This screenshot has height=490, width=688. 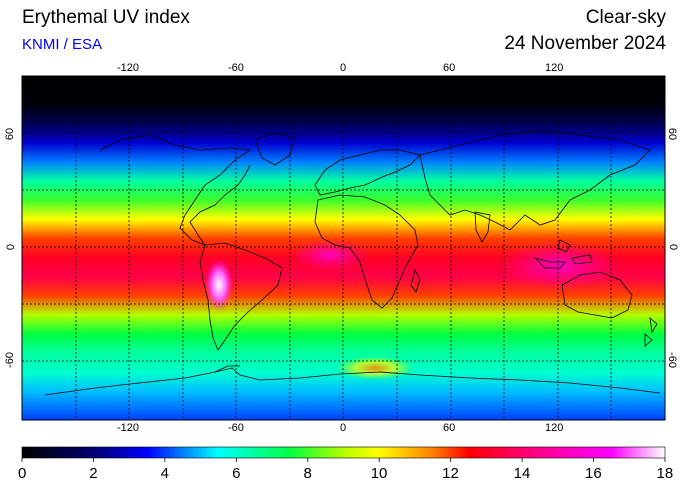 What do you see at coordinates (128, 68) in the screenshot?
I see `lon-tick-top-0: -120` at bounding box center [128, 68].